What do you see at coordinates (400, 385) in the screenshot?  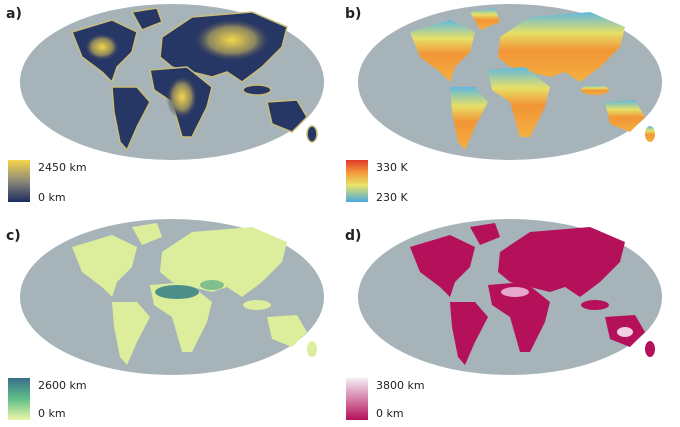 I see `legend-max: 3800 km` at bounding box center [400, 385].